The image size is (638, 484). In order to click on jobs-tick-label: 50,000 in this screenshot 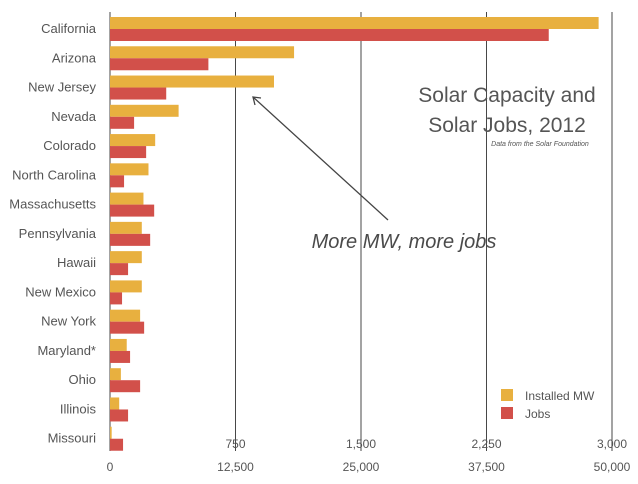, I will do `click(612, 467)`.